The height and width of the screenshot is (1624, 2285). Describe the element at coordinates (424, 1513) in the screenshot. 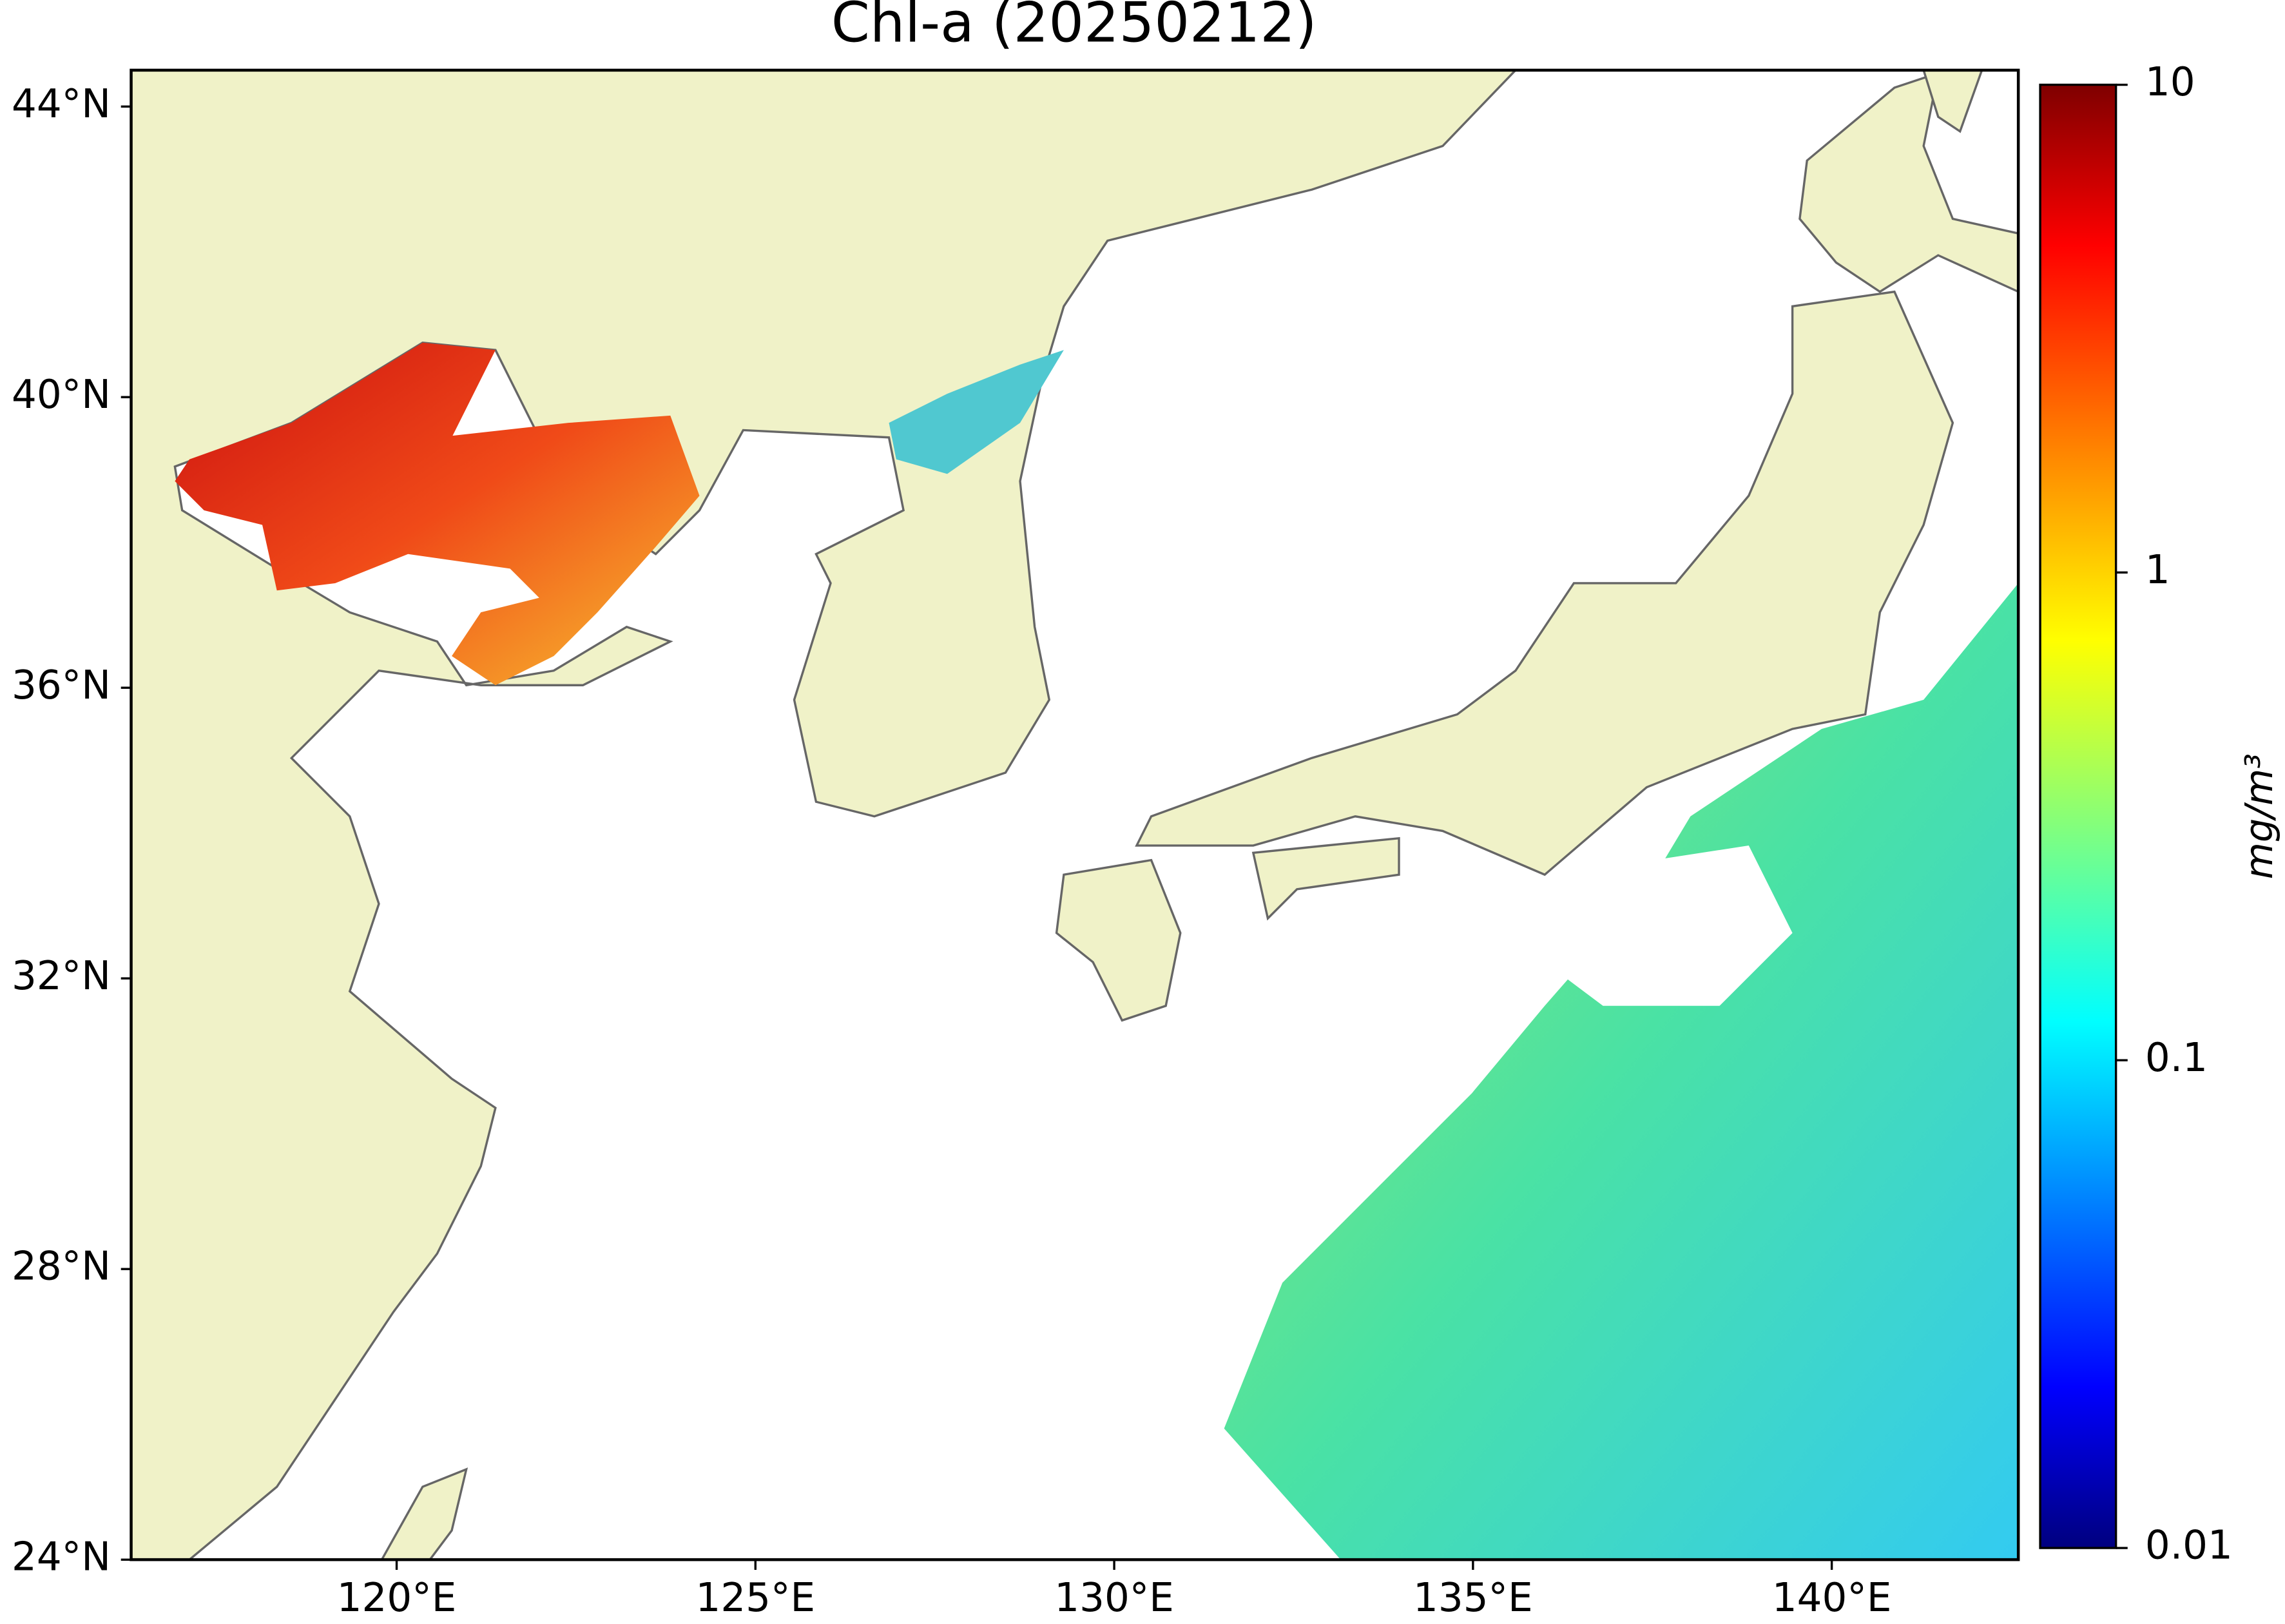

I see `taiwan` at that location.